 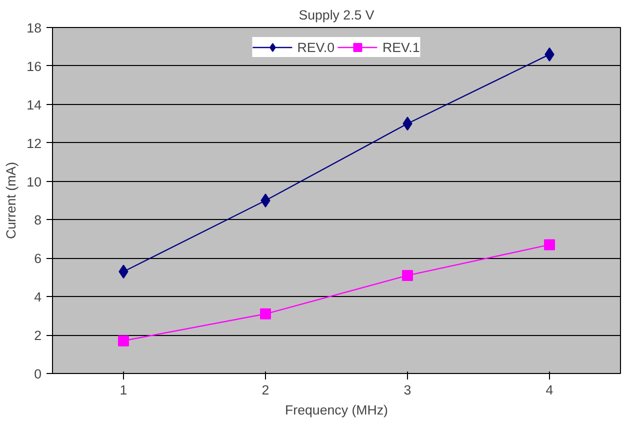 I want to click on x-axis-title: Frequency (MHz), so click(x=336, y=410).